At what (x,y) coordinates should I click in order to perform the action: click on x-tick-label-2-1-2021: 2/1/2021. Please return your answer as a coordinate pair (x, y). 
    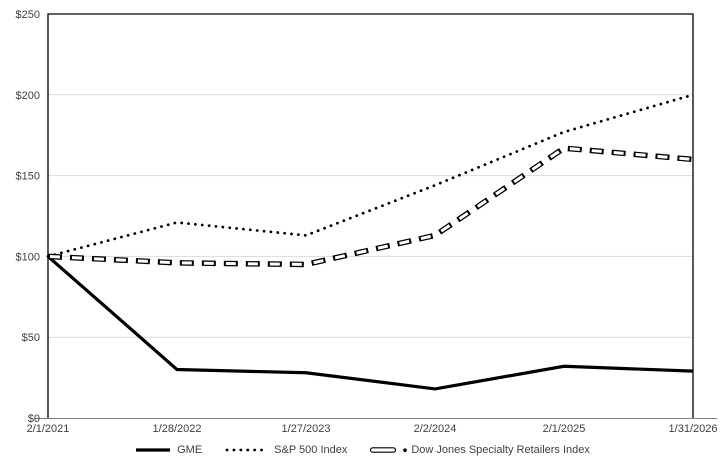
    Looking at the image, I should click on (48, 429).